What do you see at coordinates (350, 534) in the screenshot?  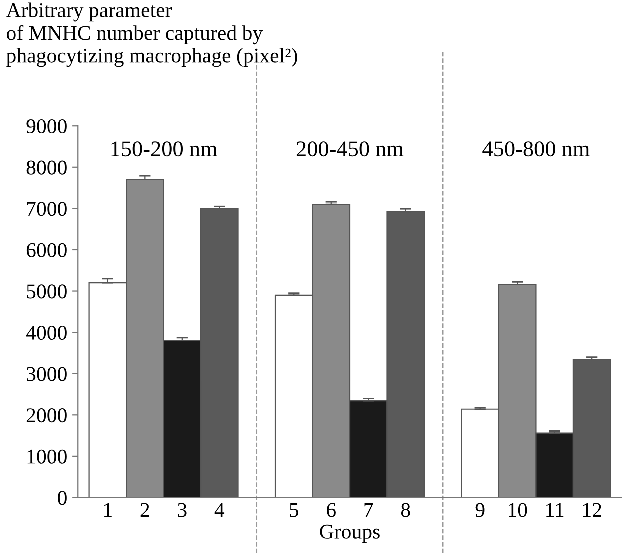 I see `x-axis-title: Groups` at bounding box center [350, 534].